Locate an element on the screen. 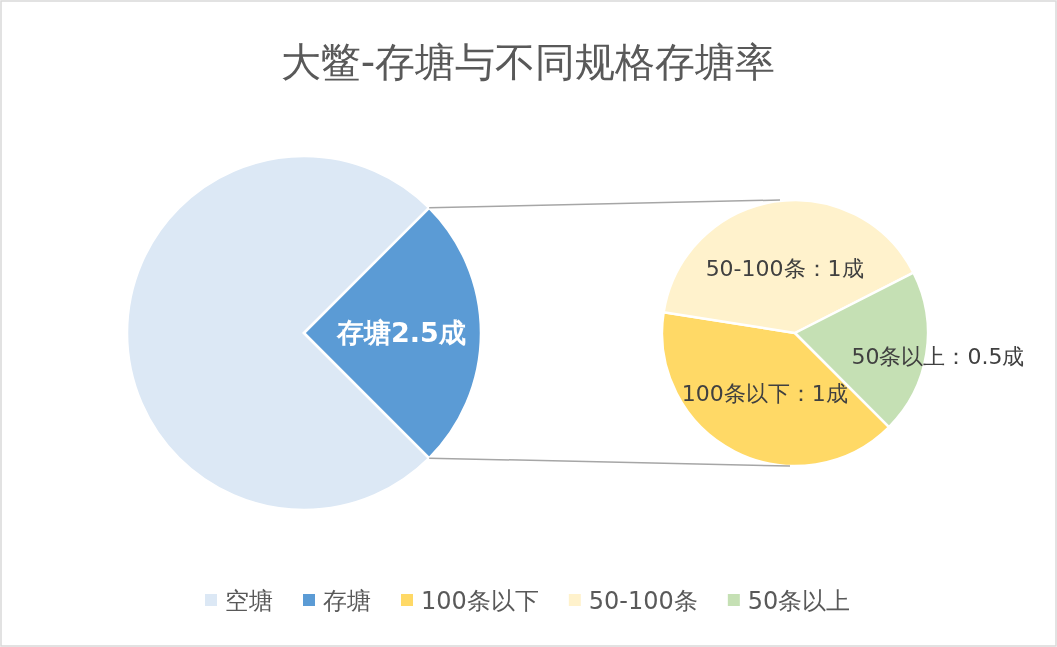  legend-label: 存塘 is located at coordinates (347, 601).